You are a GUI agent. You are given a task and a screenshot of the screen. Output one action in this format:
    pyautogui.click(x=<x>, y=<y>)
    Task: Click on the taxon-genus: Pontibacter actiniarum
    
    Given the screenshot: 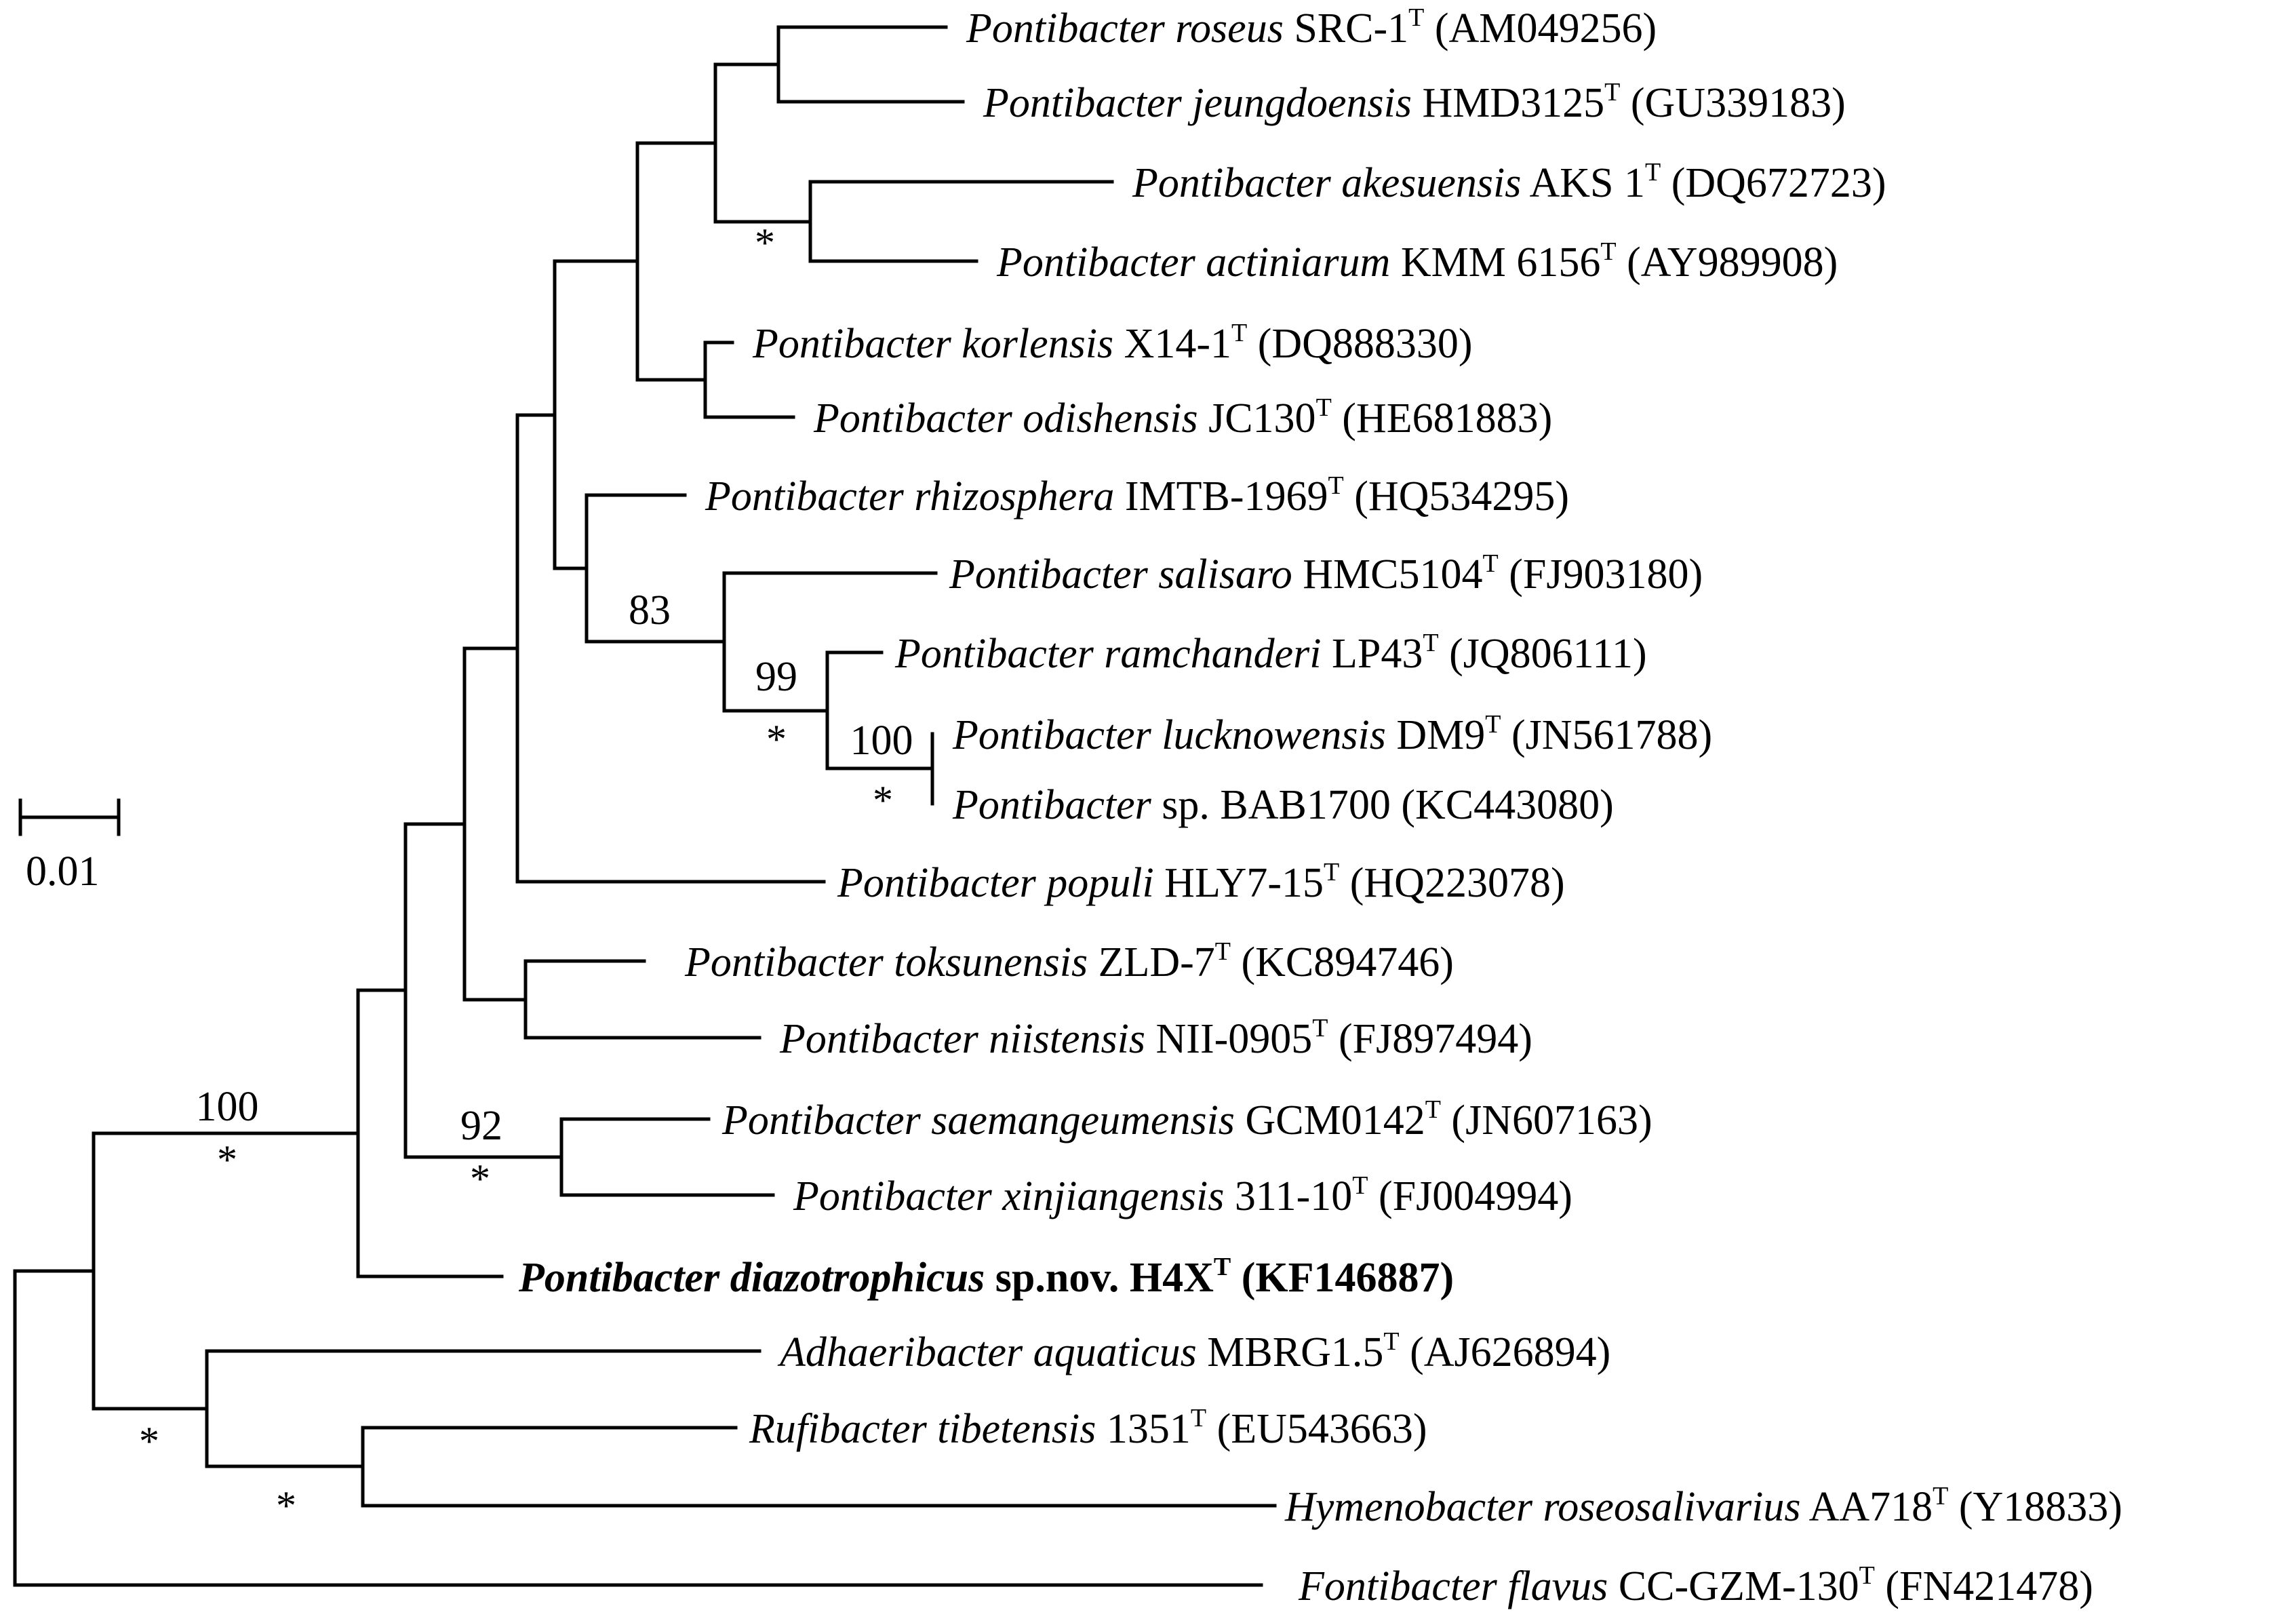 What is the action you would take?
    pyautogui.click(x=1193, y=262)
    